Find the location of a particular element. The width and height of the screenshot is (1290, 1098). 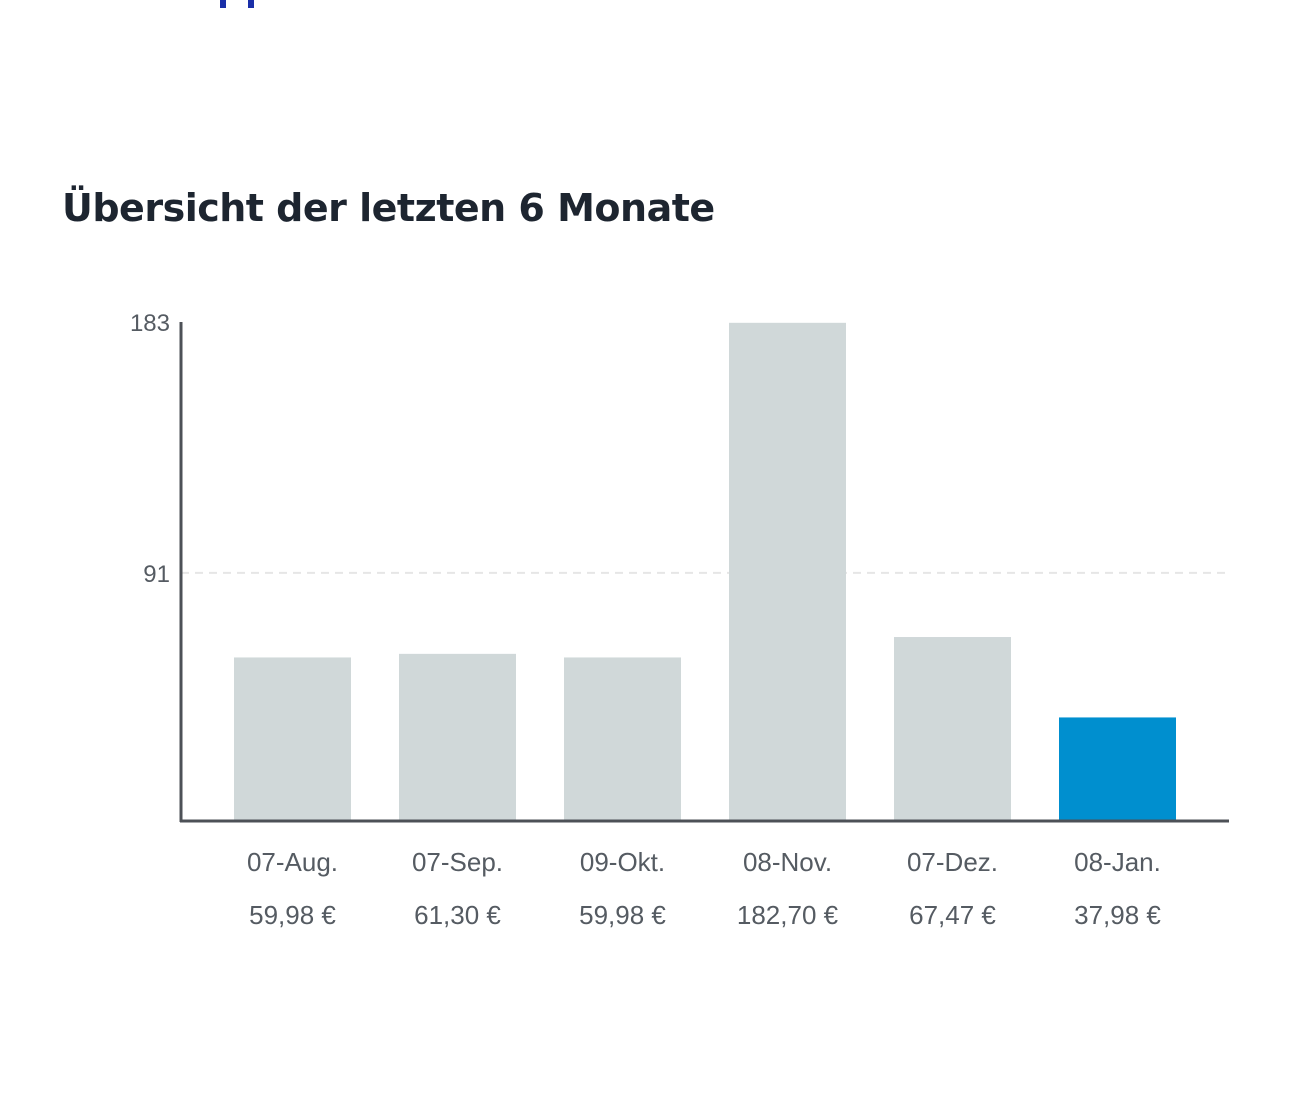

x-tick-label: 09-Okt. is located at coordinates (622, 862).